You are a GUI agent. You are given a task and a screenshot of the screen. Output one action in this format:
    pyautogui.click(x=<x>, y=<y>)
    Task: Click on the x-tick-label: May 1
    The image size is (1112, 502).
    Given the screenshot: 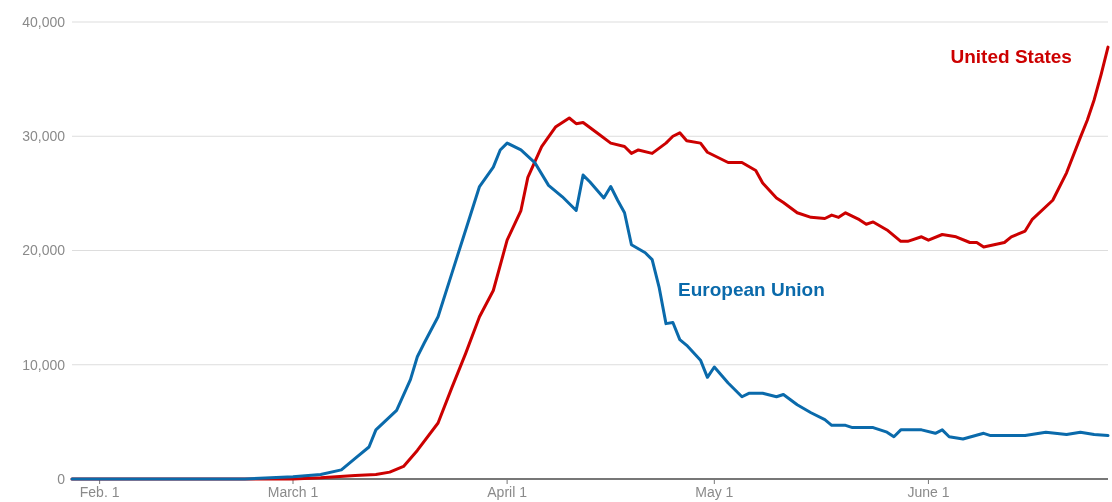 What is the action you would take?
    pyautogui.click(x=714, y=492)
    